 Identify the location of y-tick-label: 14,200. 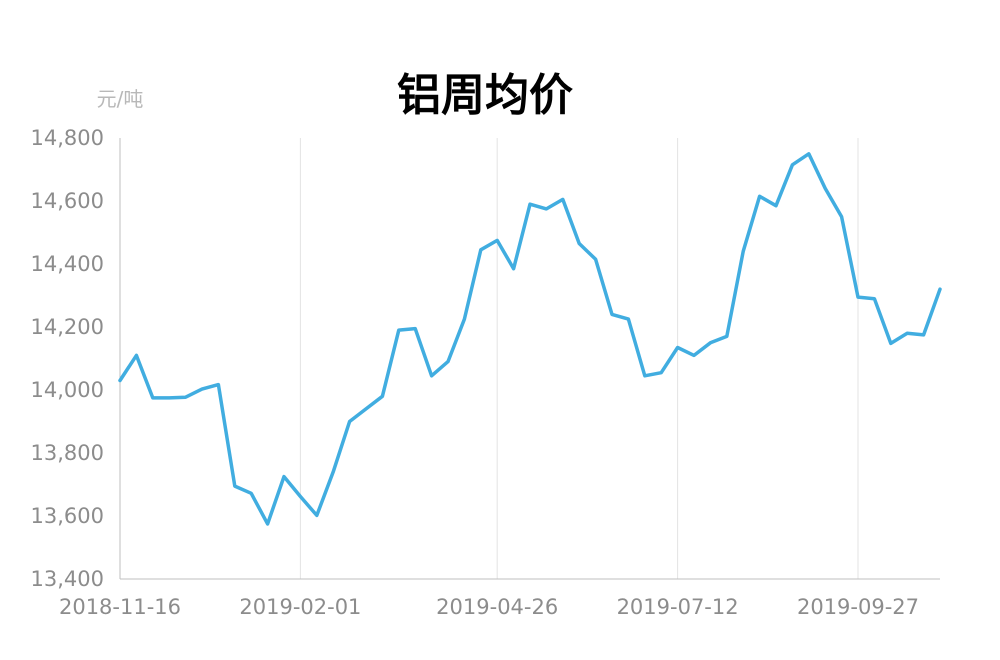
(67, 327).